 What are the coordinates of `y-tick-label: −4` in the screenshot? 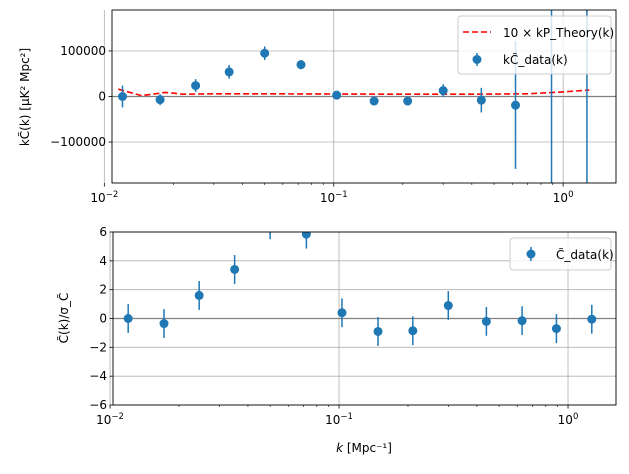 It's located at (98, 376).